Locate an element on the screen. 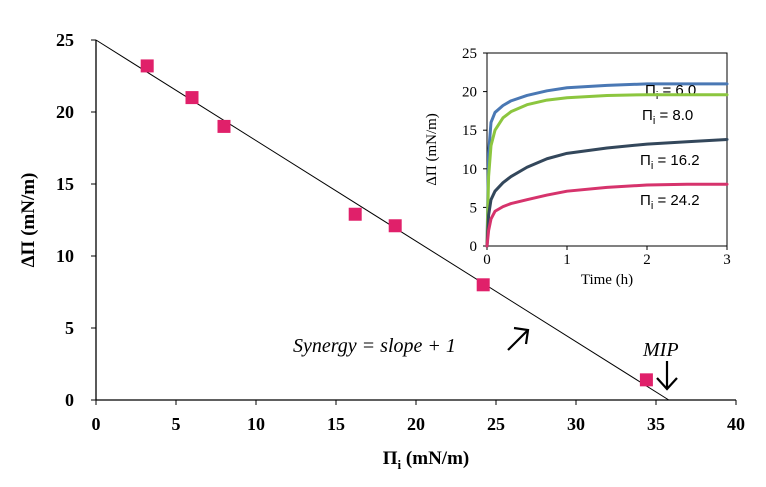 The width and height of the screenshot is (766, 487). inset-x-tick-label: 3 is located at coordinates (727, 260).